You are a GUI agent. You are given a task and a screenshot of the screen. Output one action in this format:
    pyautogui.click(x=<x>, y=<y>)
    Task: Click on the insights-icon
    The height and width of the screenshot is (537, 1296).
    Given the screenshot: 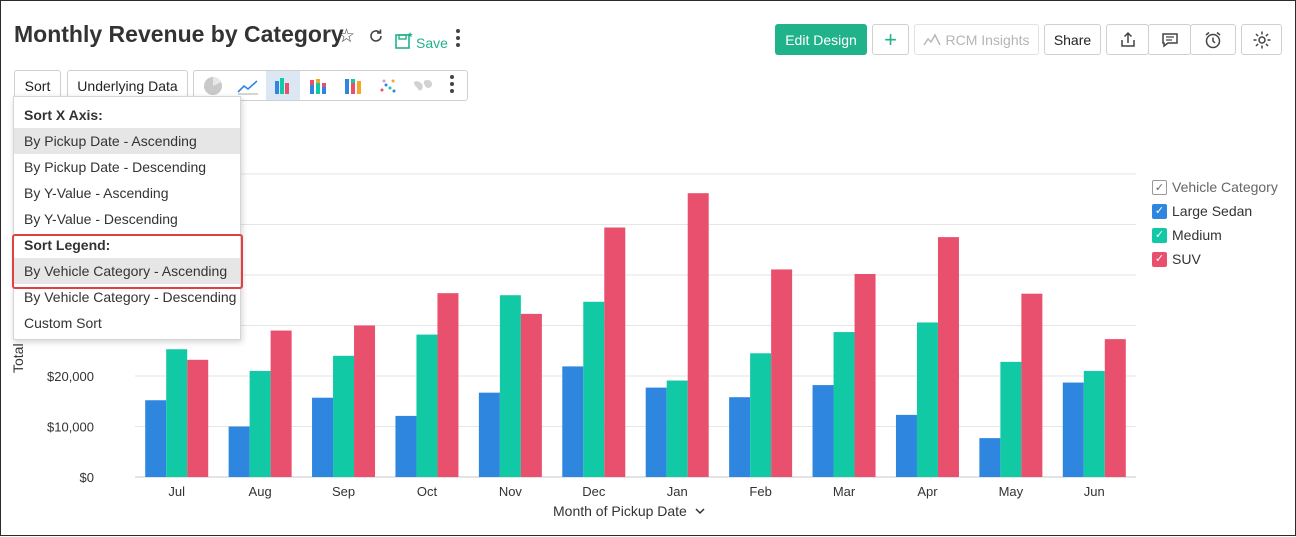 What is the action you would take?
    pyautogui.click(x=932, y=39)
    